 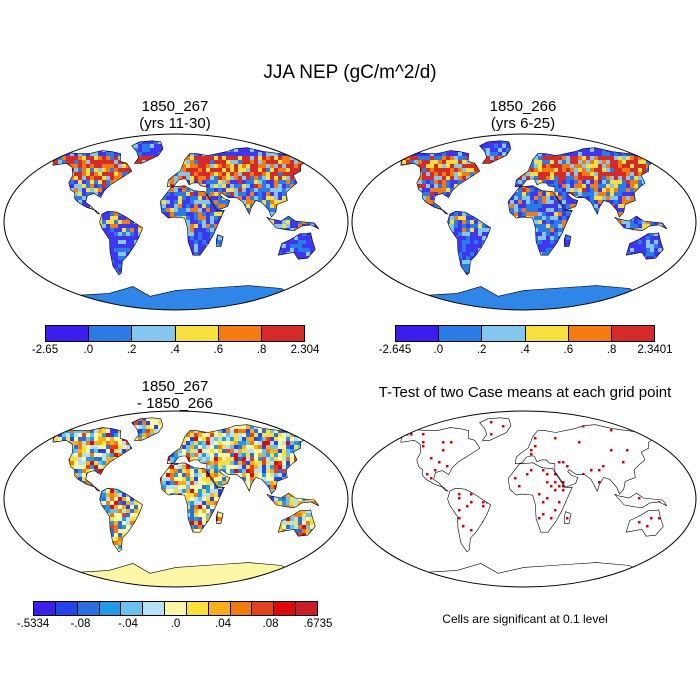 I want to click on landmass-australia, so click(x=645, y=246).